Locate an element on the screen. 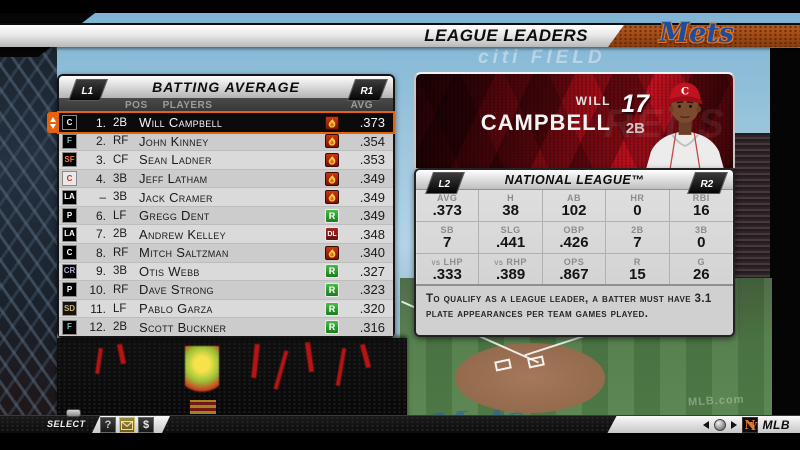 This screenshot has width=800, height=450. player-name: Dave Strong is located at coordinates (176, 290).